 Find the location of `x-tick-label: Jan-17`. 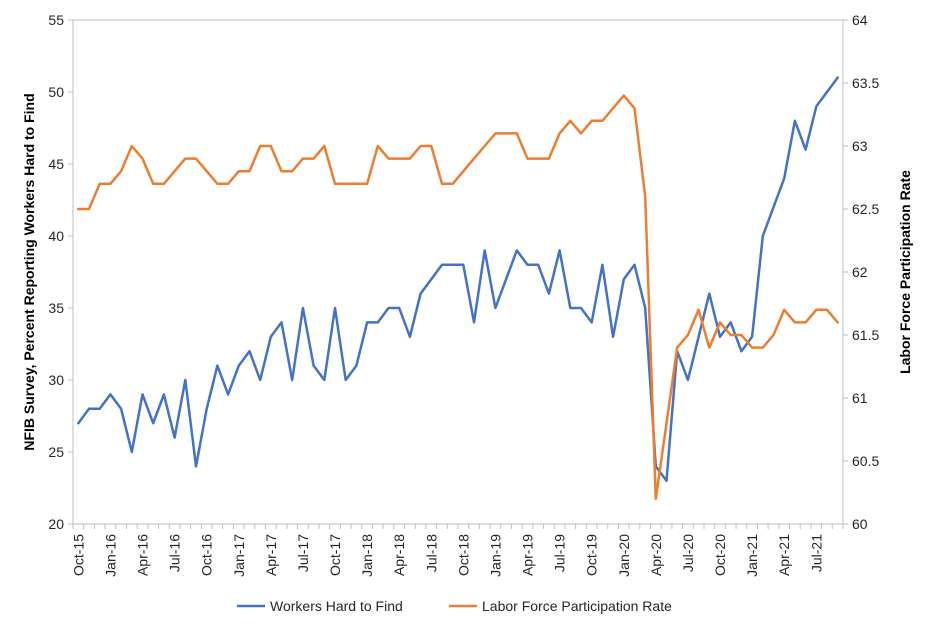

x-tick-label: Jan-17 is located at coordinates (239, 555).